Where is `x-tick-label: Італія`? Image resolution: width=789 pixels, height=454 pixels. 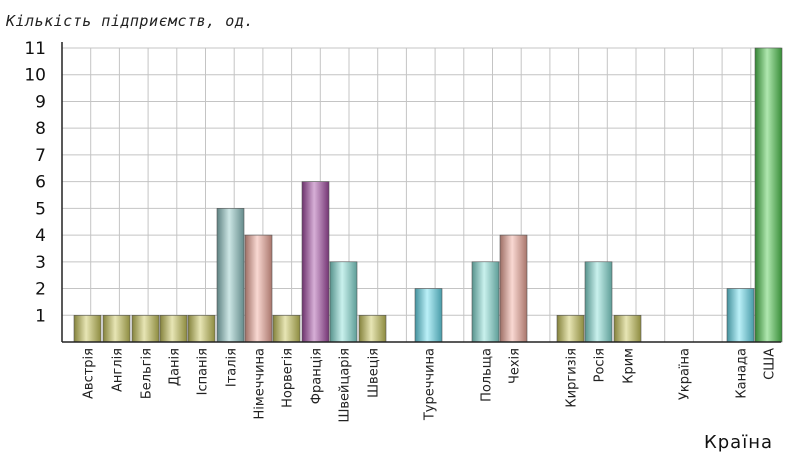 x-tick-label: Італія is located at coordinates (232, 367).